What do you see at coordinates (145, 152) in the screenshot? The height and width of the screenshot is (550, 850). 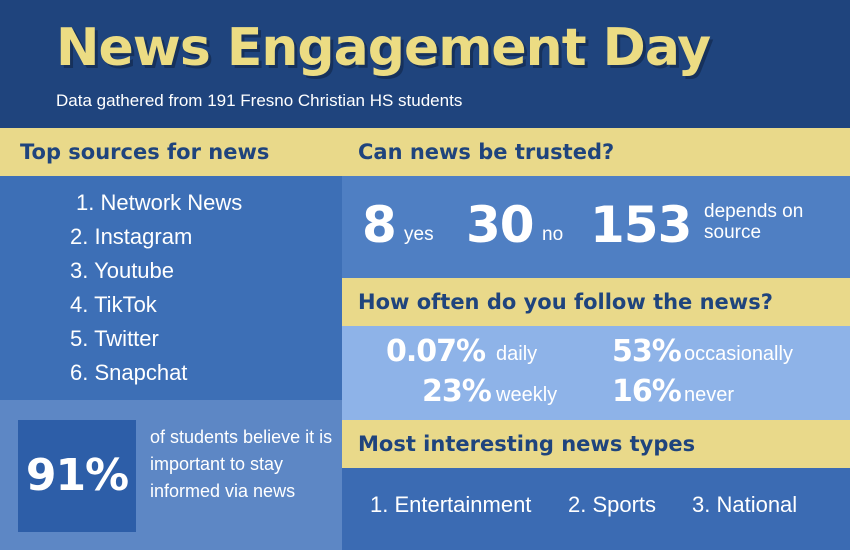 I see `top-sources-heading: Top sources for news` at bounding box center [145, 152].